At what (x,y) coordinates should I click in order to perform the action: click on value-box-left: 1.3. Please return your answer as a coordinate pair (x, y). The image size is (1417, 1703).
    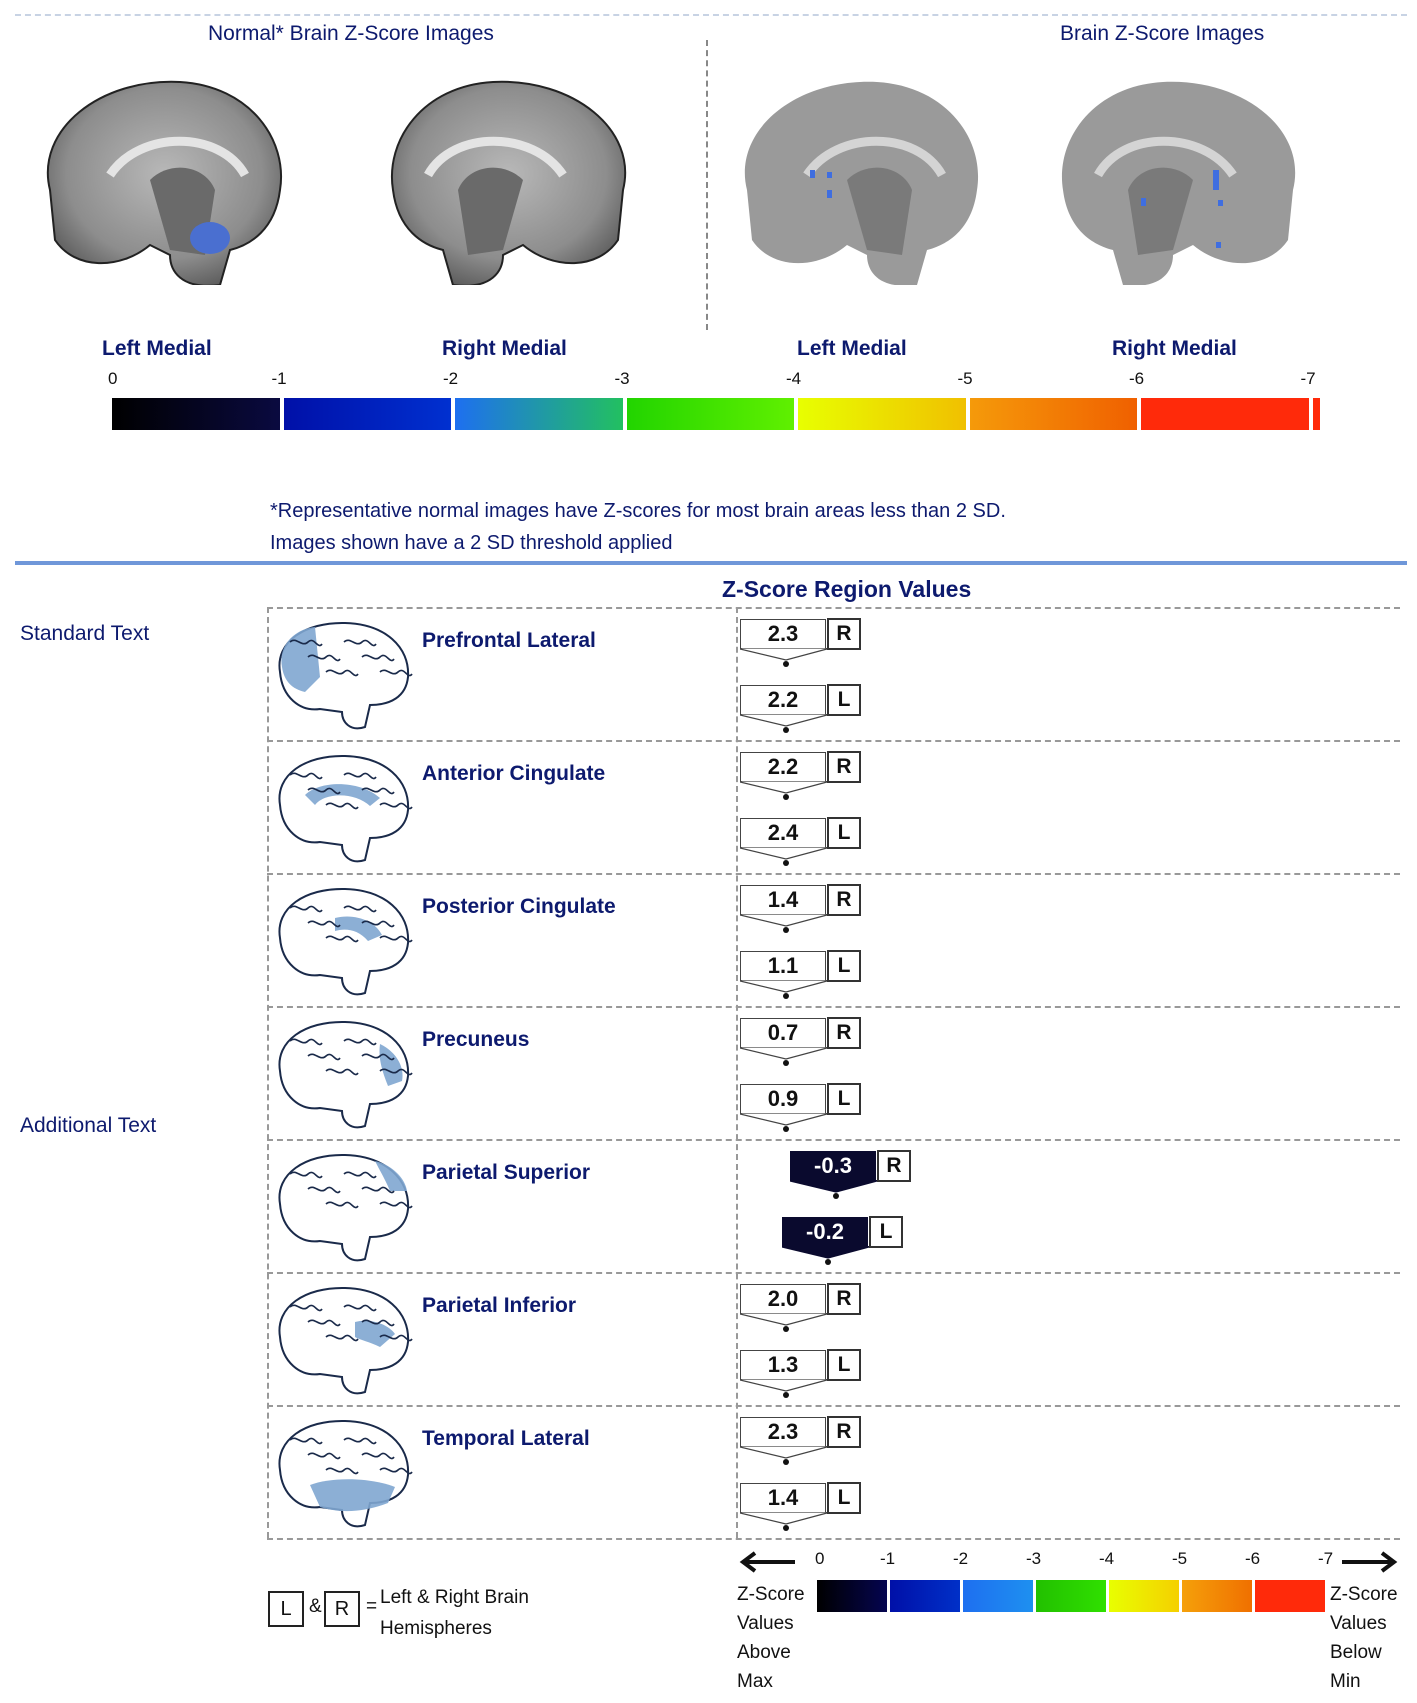
    Looking at the image, I should click on (783, 1365).